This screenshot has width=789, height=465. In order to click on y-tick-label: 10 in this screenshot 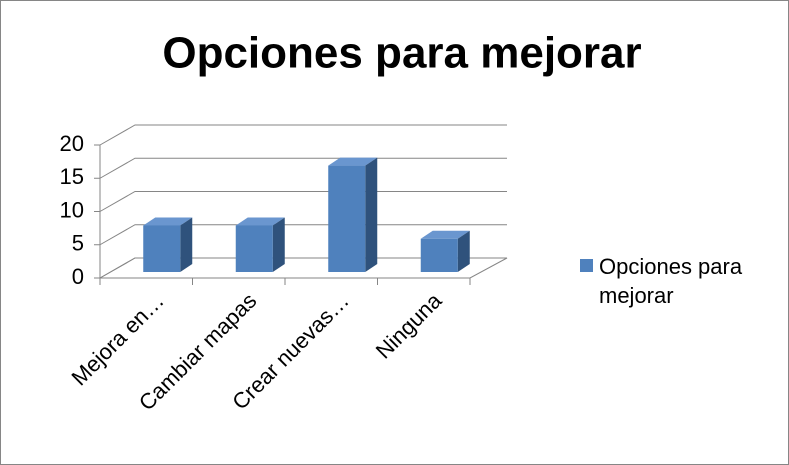, I will do `click(72, 209)`.